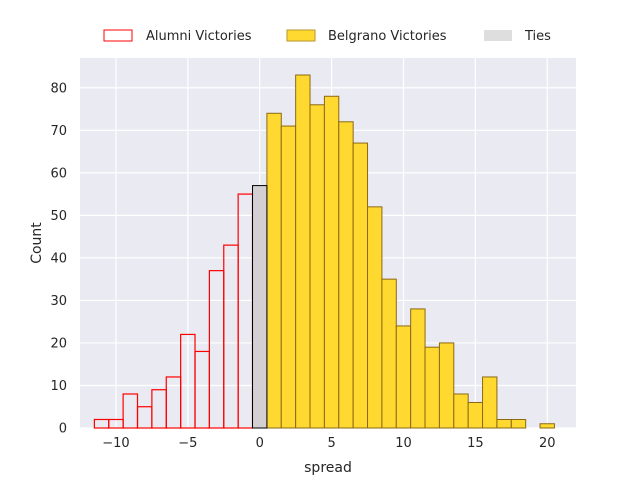 The width and height of the screenshot is (640, 480). Describe the element at coordinates (328, 468) in the screenshot. I see `x-axis-label: spread` at that location.